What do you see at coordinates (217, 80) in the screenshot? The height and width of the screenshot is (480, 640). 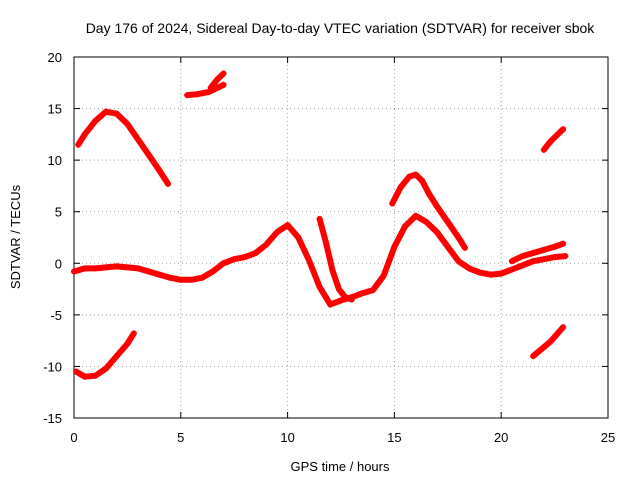 I see `series-trace-arc-top-upper` at bounding box center [217, 80].